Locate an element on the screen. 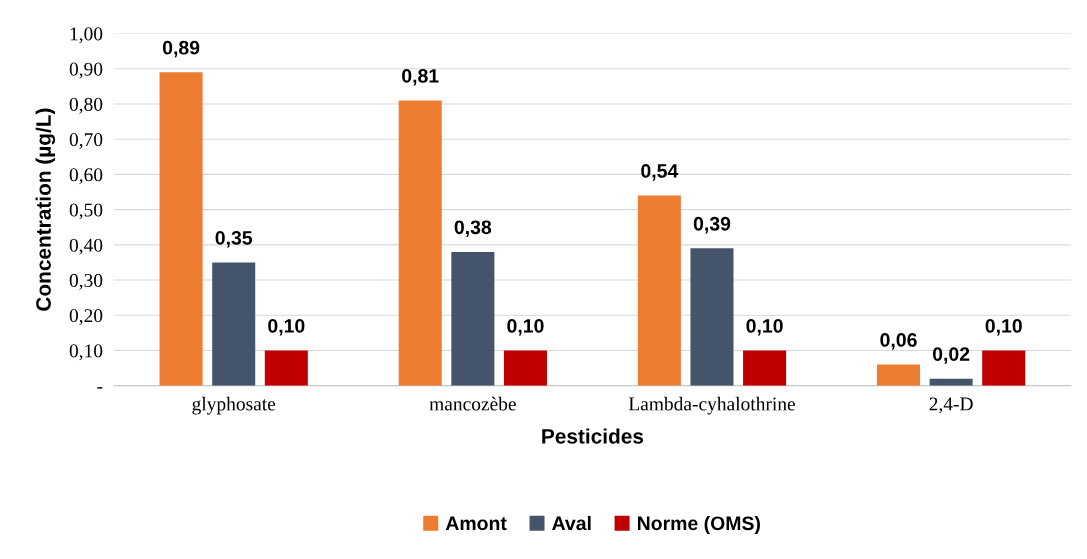  data-label: 0,38 is located at coordinates (473, 228).